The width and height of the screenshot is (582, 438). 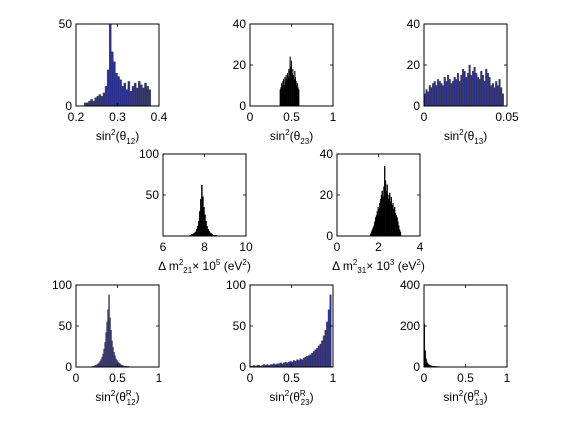 I want to click on panel-dm21: 6 8 10 50 100 Δ m221× 105 (eV2), so click(x=196, y=211).